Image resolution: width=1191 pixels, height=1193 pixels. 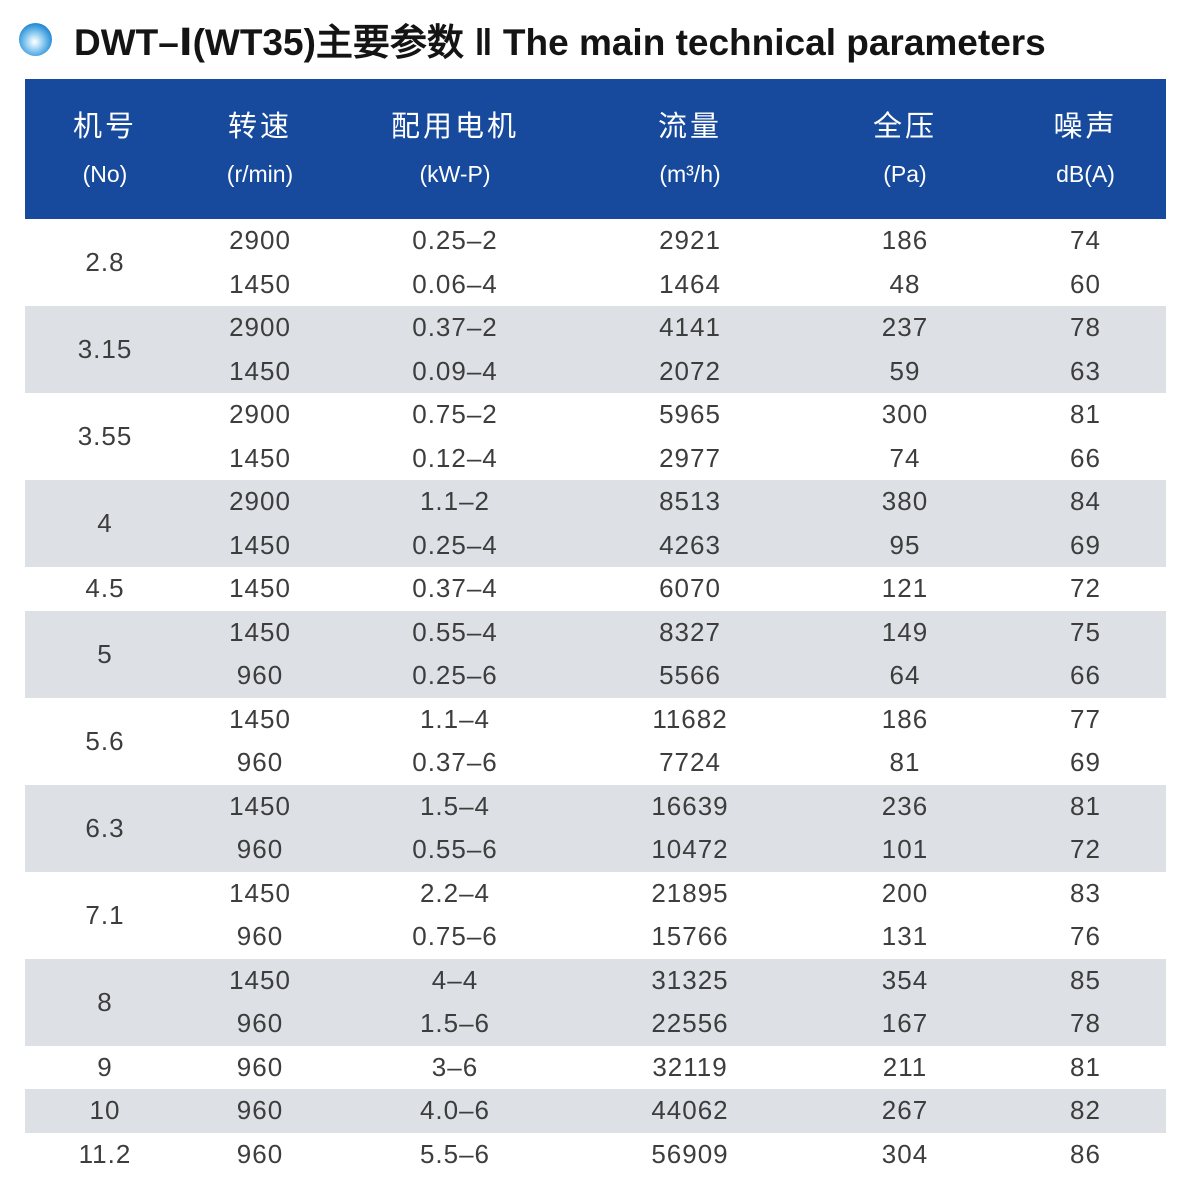 What do you see at coordinates (105, 149) in the screenshot?
I see `header-fan-size: 机号 (No)` at bounding box center [105, 149].